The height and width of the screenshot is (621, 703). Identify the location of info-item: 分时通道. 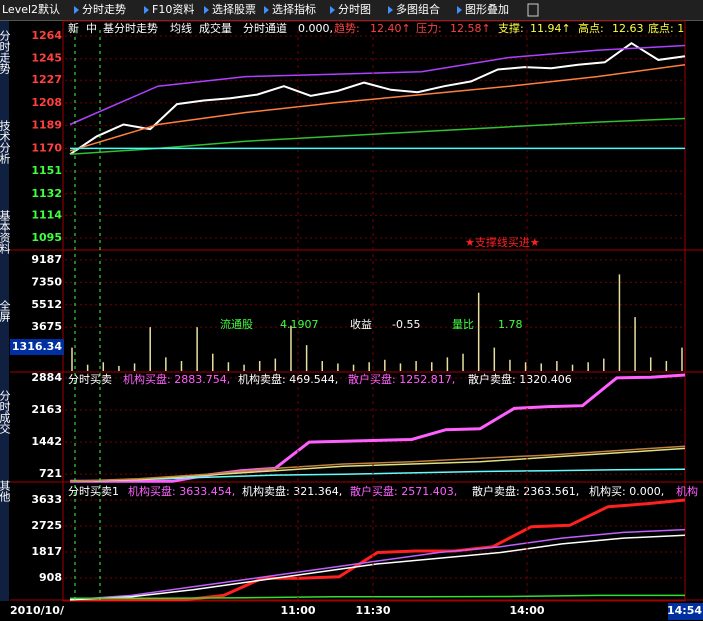
(265, 28).